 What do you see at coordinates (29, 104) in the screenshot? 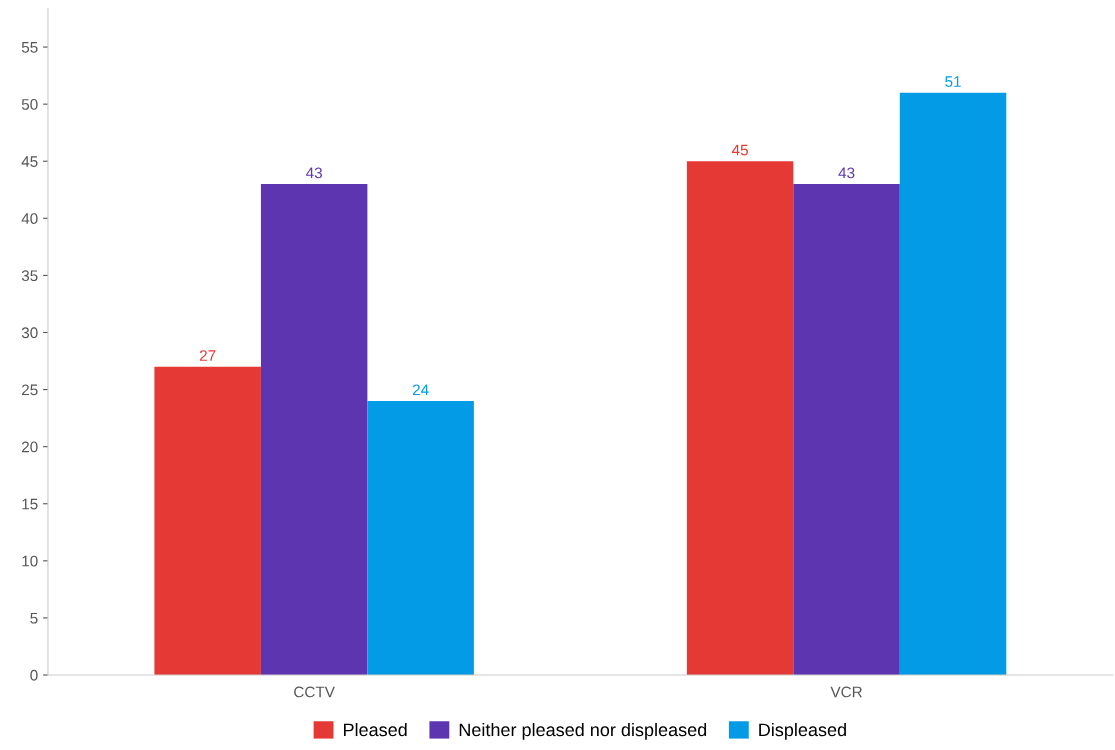
I see `y-tick-label: 50` at bounding box center [29, 104].